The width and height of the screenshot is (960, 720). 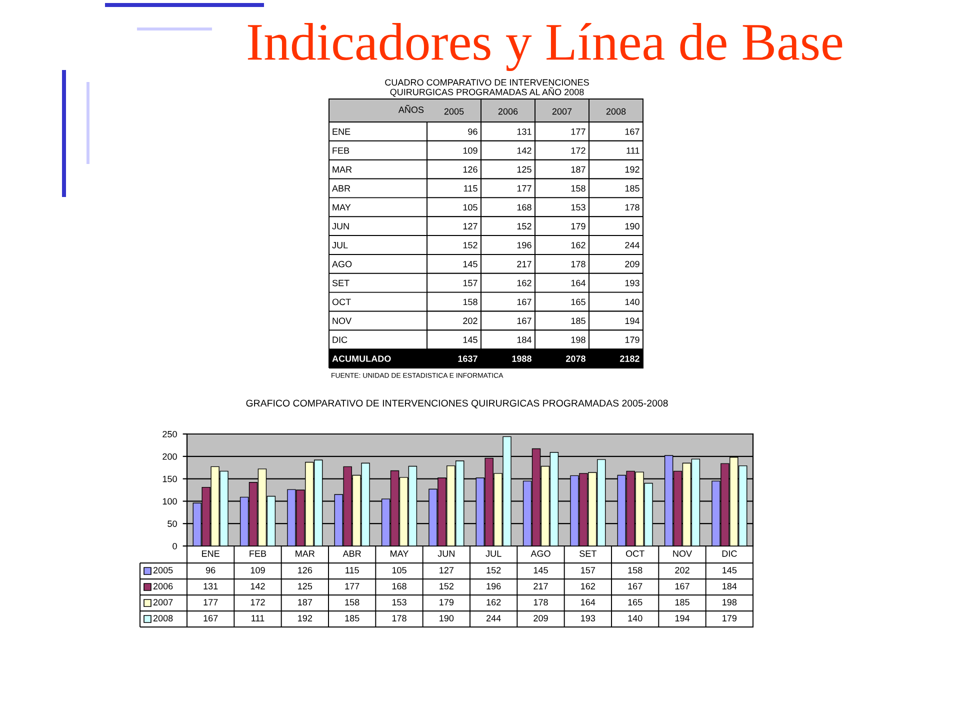 I want to click on x-tick-label: MAR, so click(x=305, y=553).